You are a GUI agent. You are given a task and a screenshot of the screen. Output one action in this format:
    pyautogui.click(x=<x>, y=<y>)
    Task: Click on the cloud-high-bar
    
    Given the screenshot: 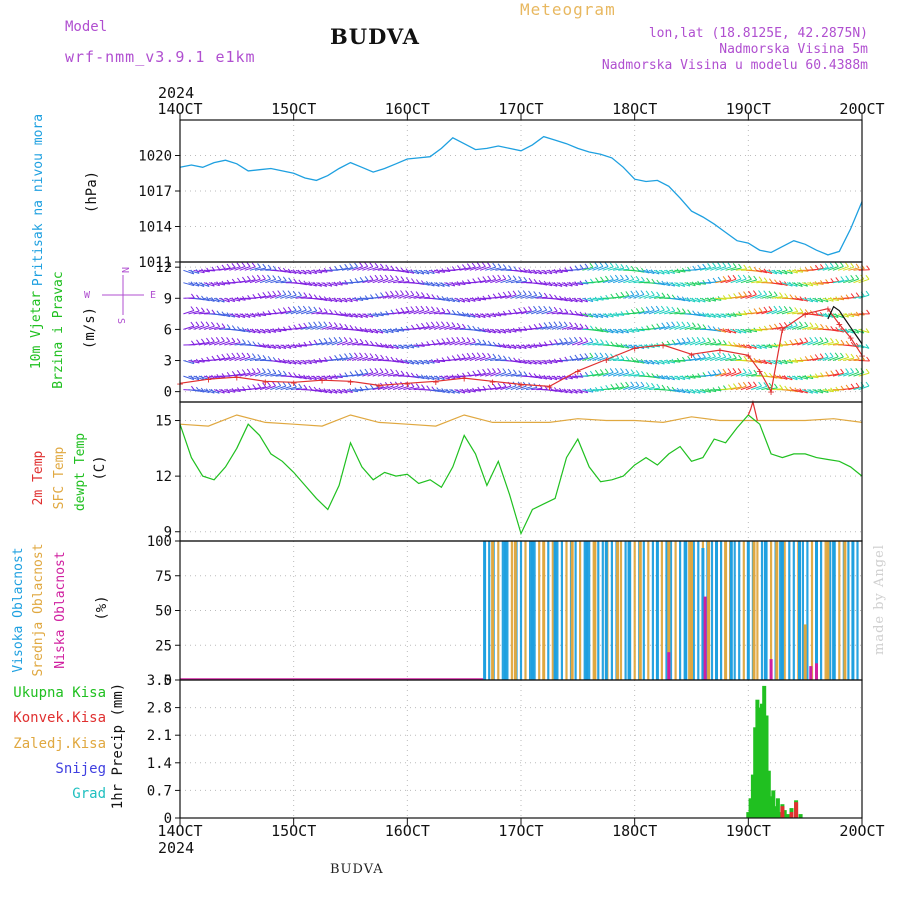 What is the action you would take?
    pyautogui.click(x=555, y=610)
    